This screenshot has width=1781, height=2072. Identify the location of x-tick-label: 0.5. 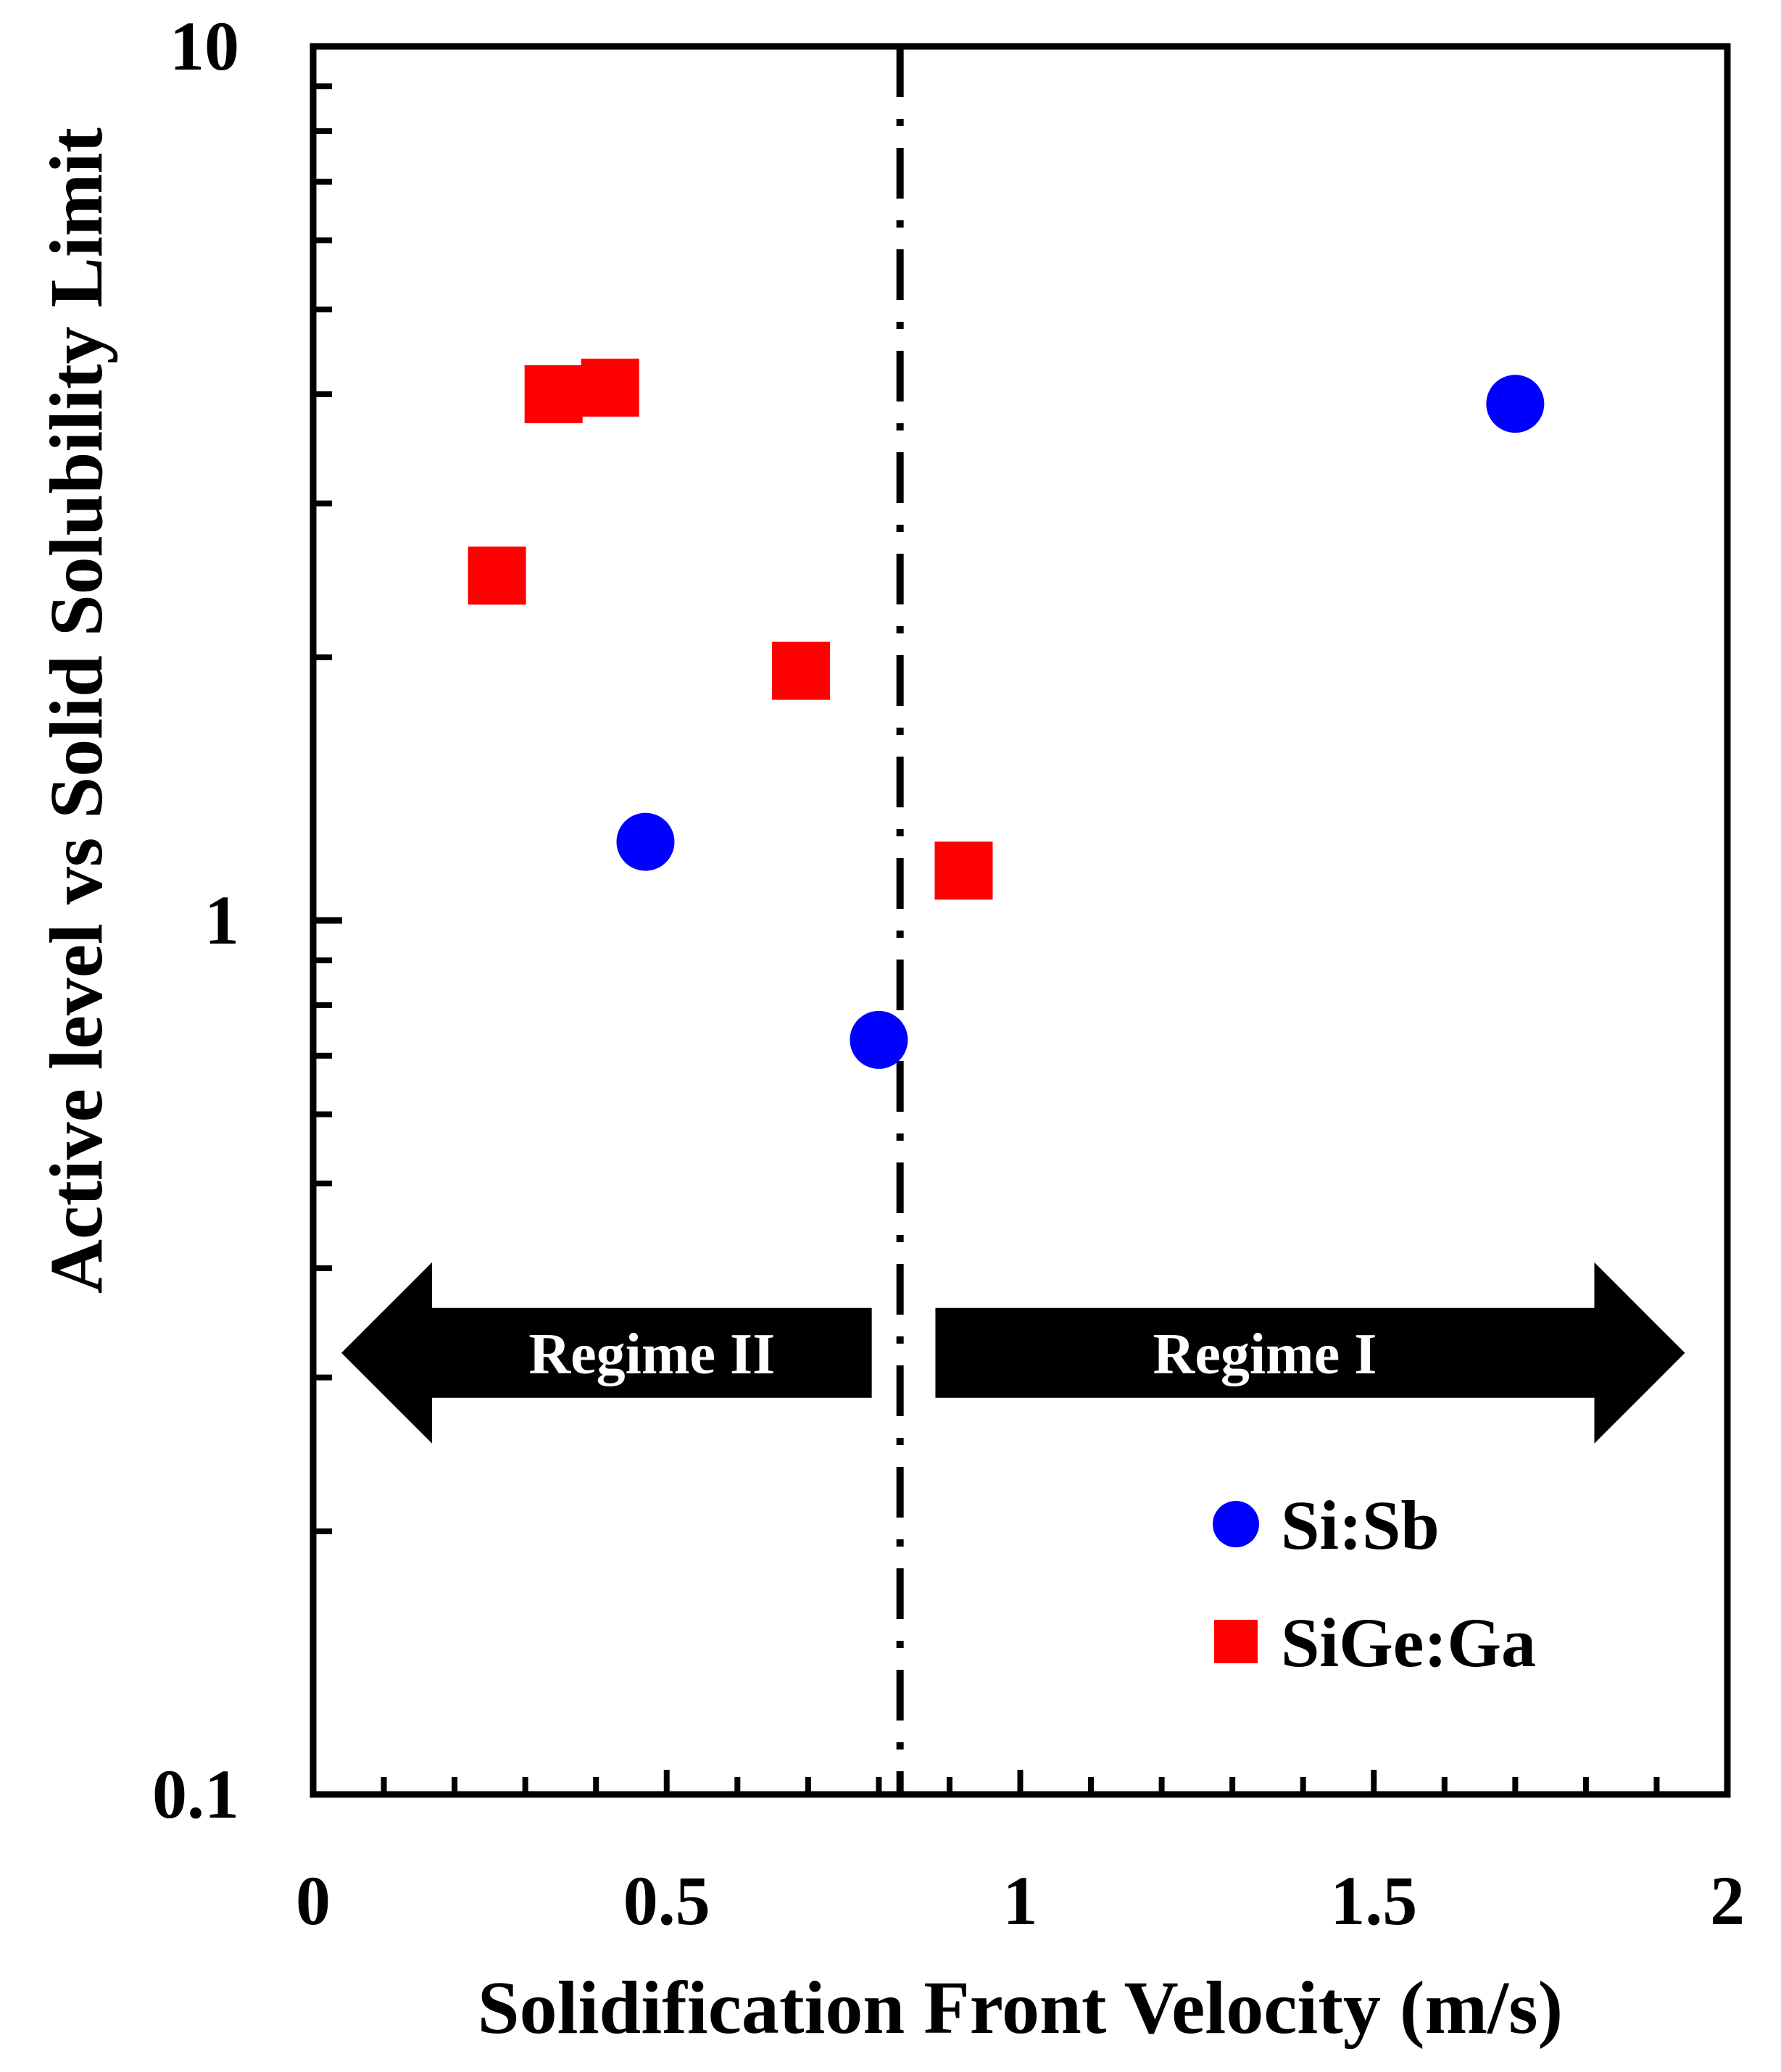
(666, 1900).